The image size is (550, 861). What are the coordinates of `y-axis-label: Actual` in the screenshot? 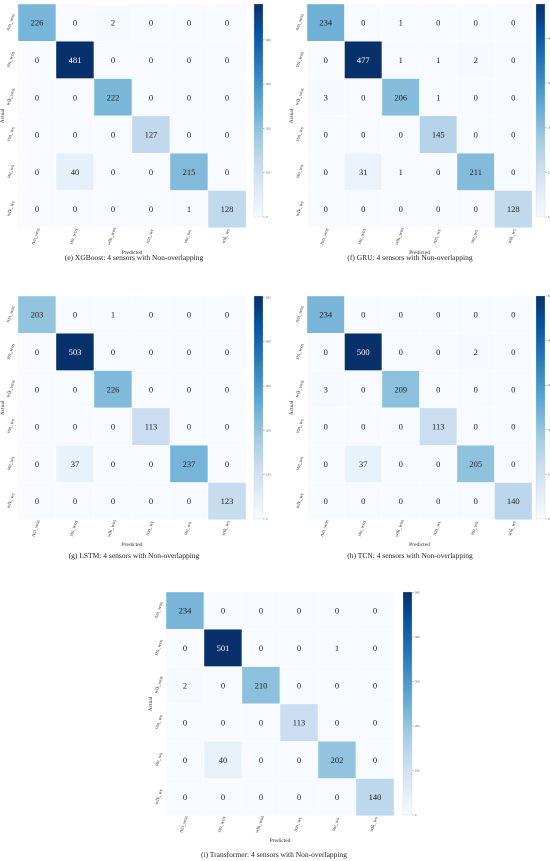 It's located at (3, 407).